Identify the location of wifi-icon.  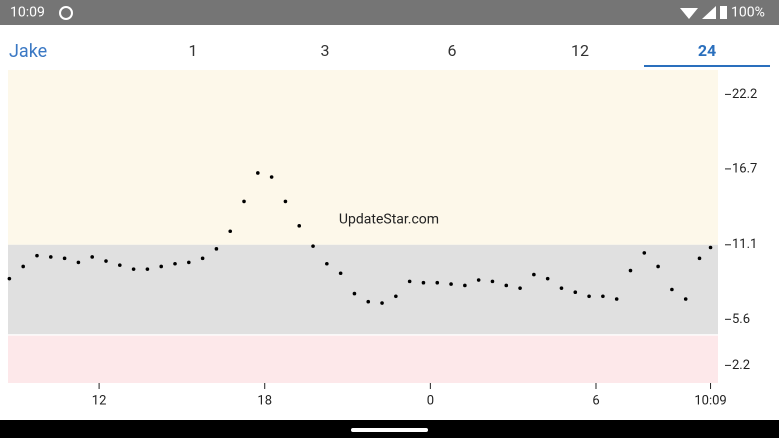
(689, 13).